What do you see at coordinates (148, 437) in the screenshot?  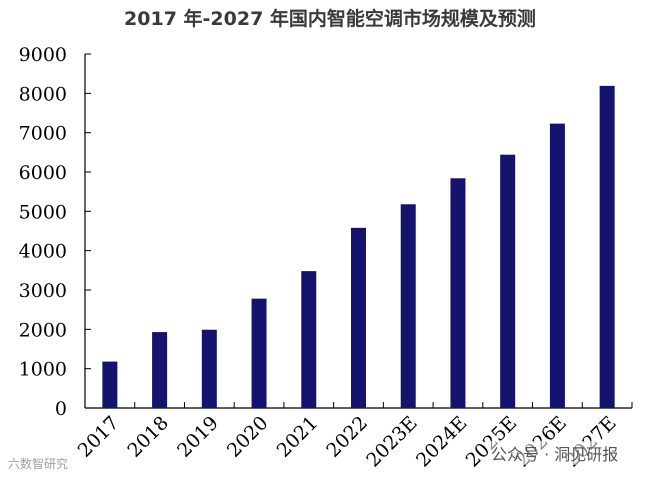 I see `x-tick-label-2018: 2018` at bounding box center [148, 437].